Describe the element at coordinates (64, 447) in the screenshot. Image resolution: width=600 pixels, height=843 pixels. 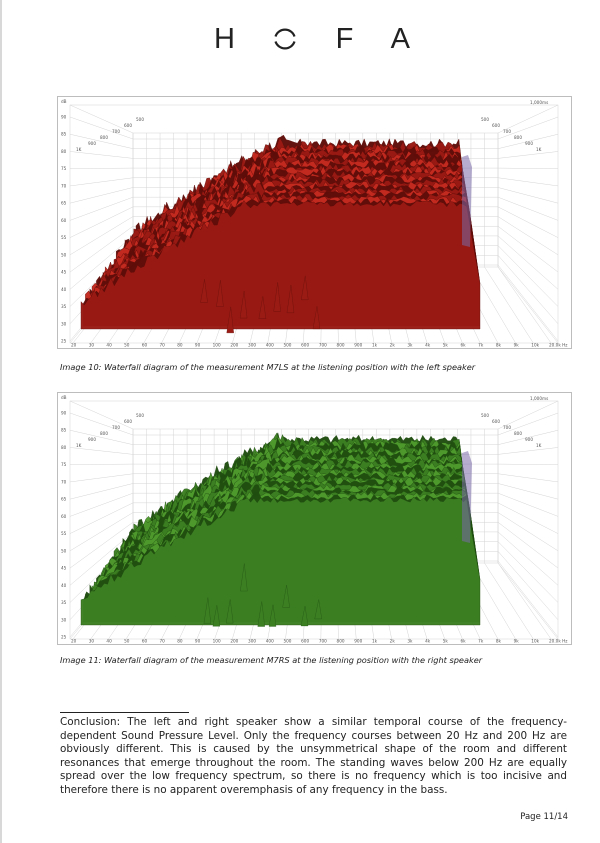
I see `y-tick-label: 80` at that location.